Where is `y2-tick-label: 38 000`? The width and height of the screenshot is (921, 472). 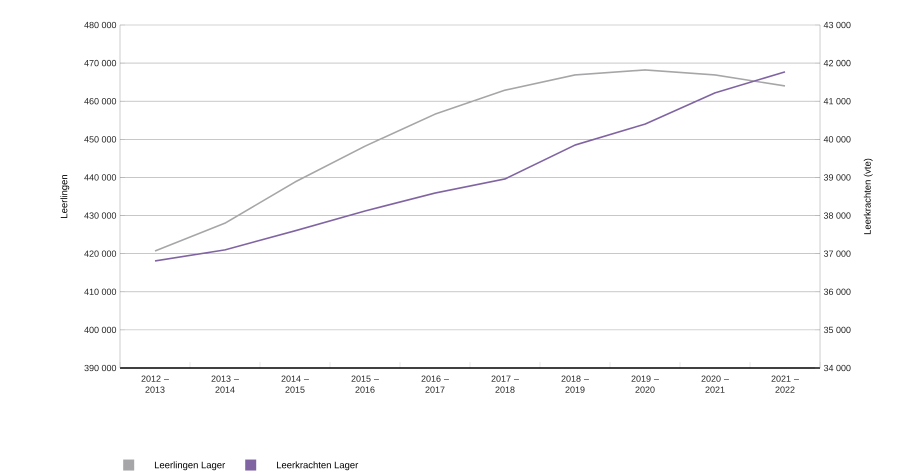
y2-tick-label: 38 000 is located at coordinates (837, 215).